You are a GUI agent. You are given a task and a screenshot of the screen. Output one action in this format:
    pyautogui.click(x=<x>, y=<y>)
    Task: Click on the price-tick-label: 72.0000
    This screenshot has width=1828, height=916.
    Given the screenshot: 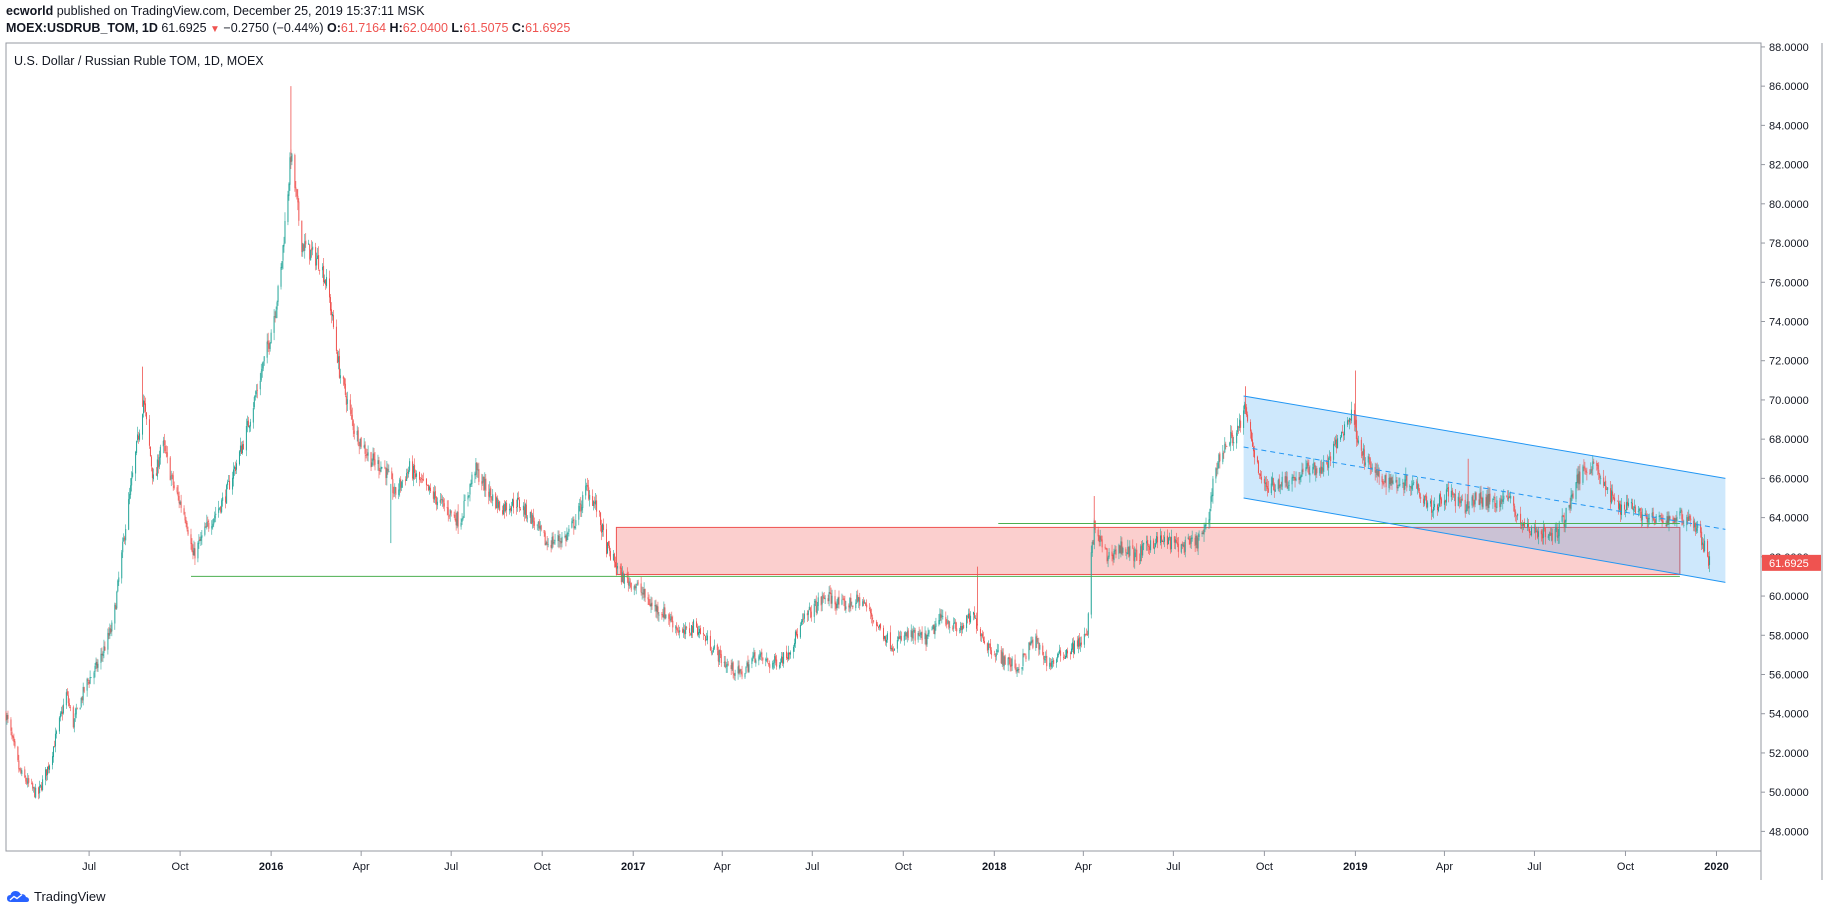 What is the action you would take?
    pyautogui.click(x=1789, y=362)
    